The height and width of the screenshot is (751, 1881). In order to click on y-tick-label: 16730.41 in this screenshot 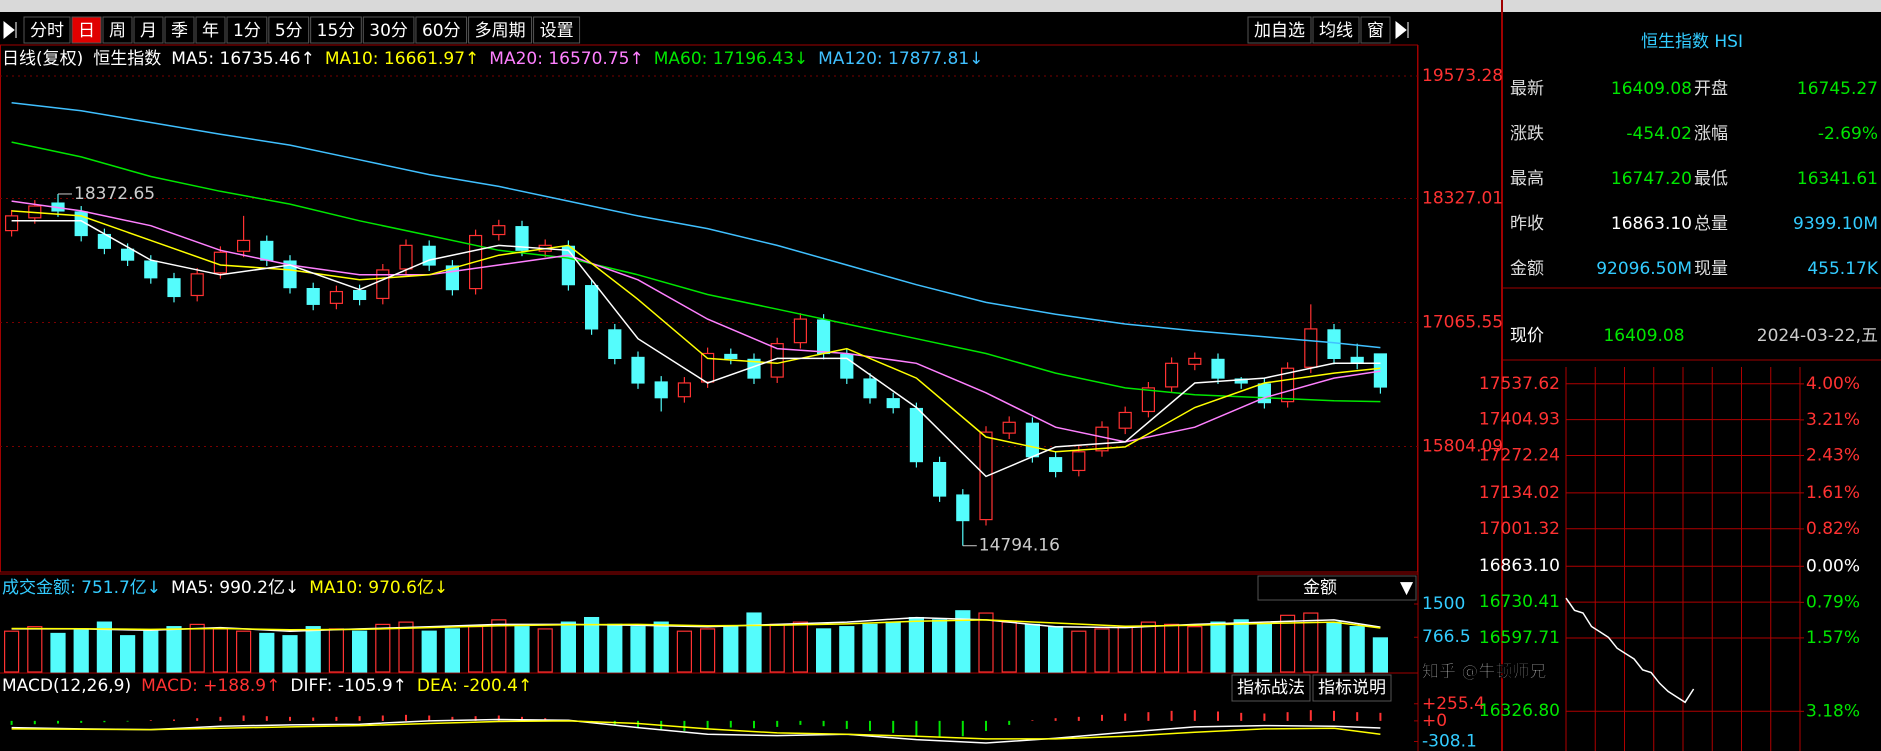, I will do `click(1519, 602)`.